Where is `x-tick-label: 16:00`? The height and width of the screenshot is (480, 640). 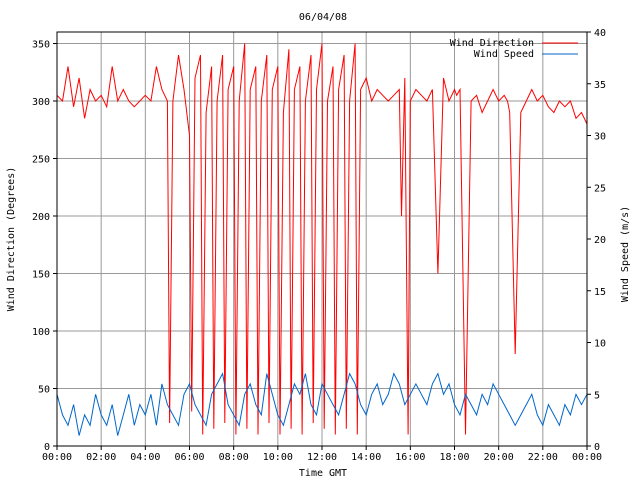
x-tick-label: 16:00 is located at coordinates (410, 457).